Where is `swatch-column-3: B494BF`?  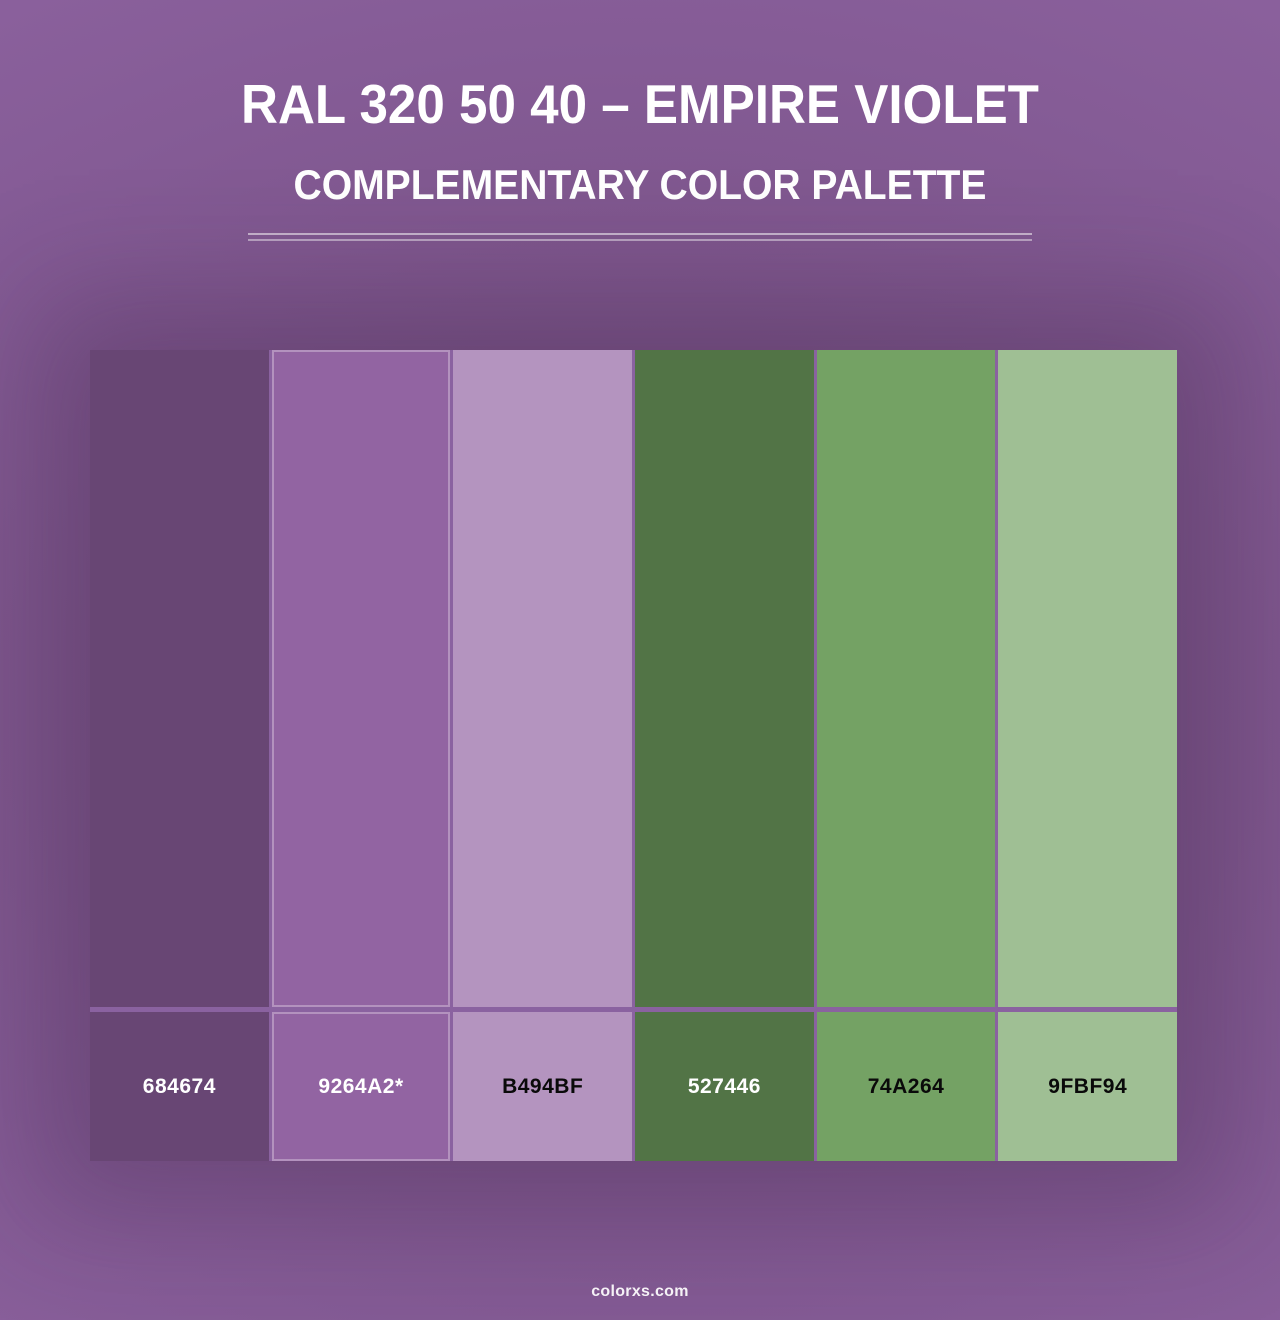
swatch-column-3: B494BF is located at coordinates (543, 755).